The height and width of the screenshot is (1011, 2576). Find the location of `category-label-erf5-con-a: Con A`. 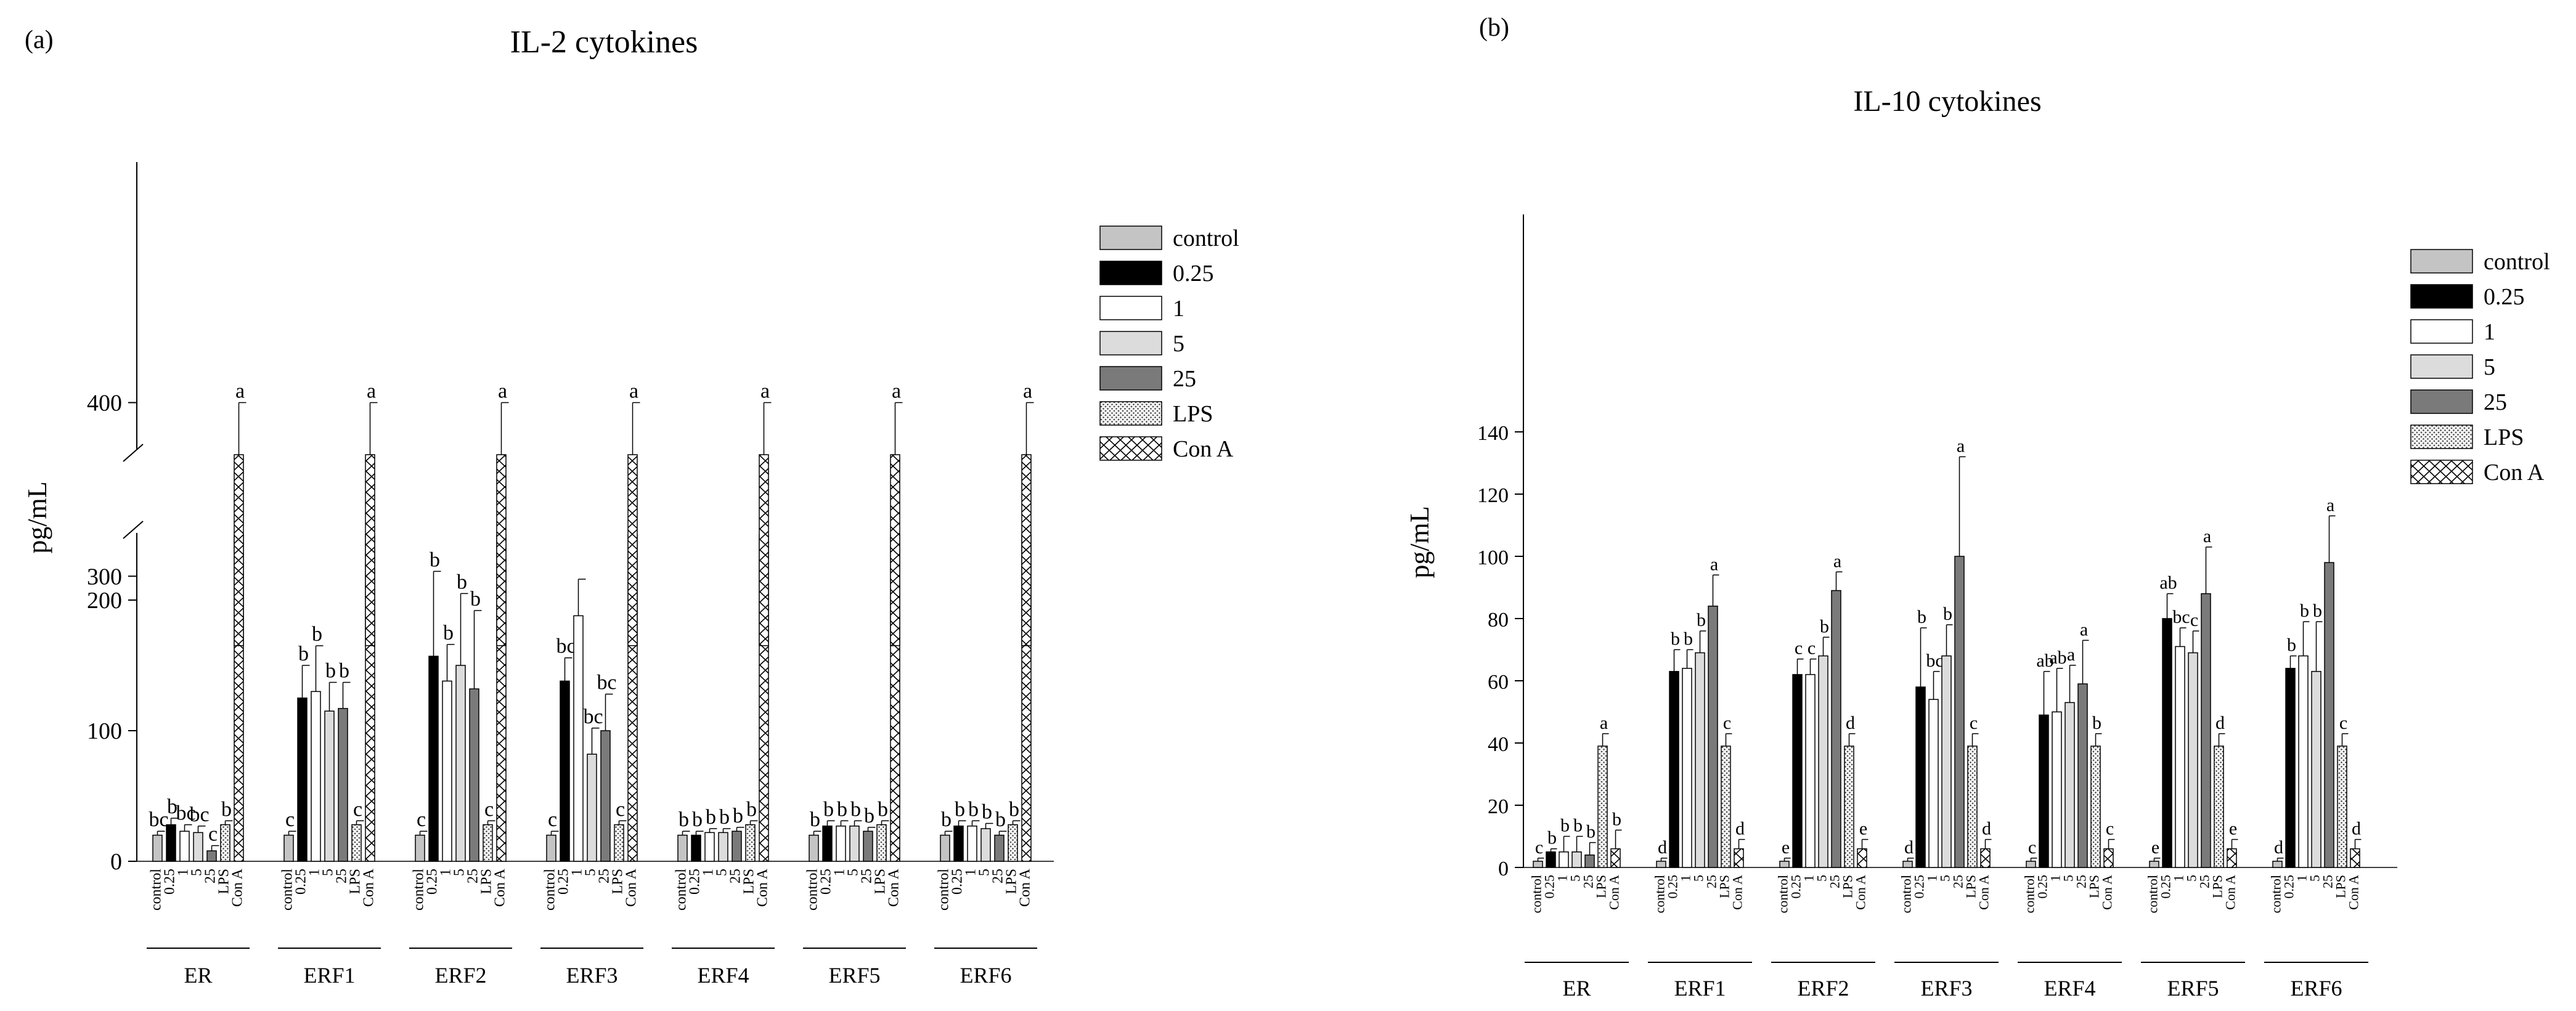

category-label-erf5-con-a: Con A is located at coordinates (894, 887).